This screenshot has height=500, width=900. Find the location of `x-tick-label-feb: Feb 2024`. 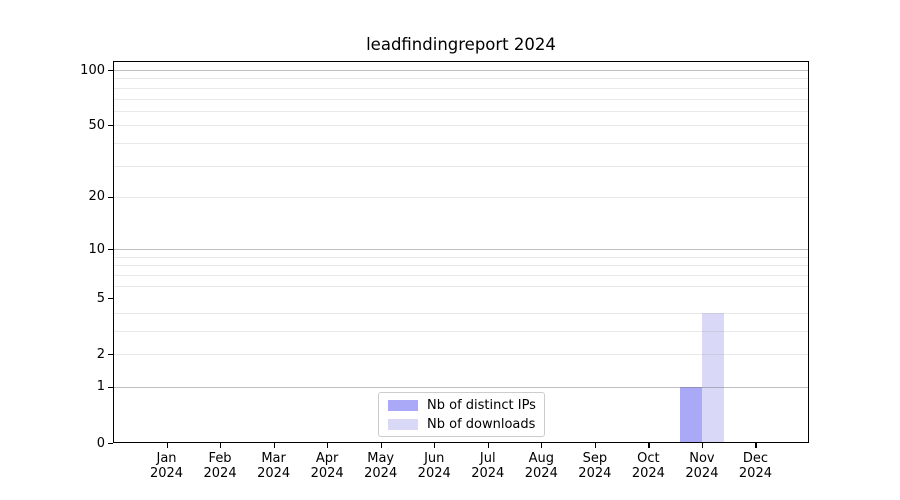

x-tick-label-feb: Feb 2024 is located at coordinates (220, 466).